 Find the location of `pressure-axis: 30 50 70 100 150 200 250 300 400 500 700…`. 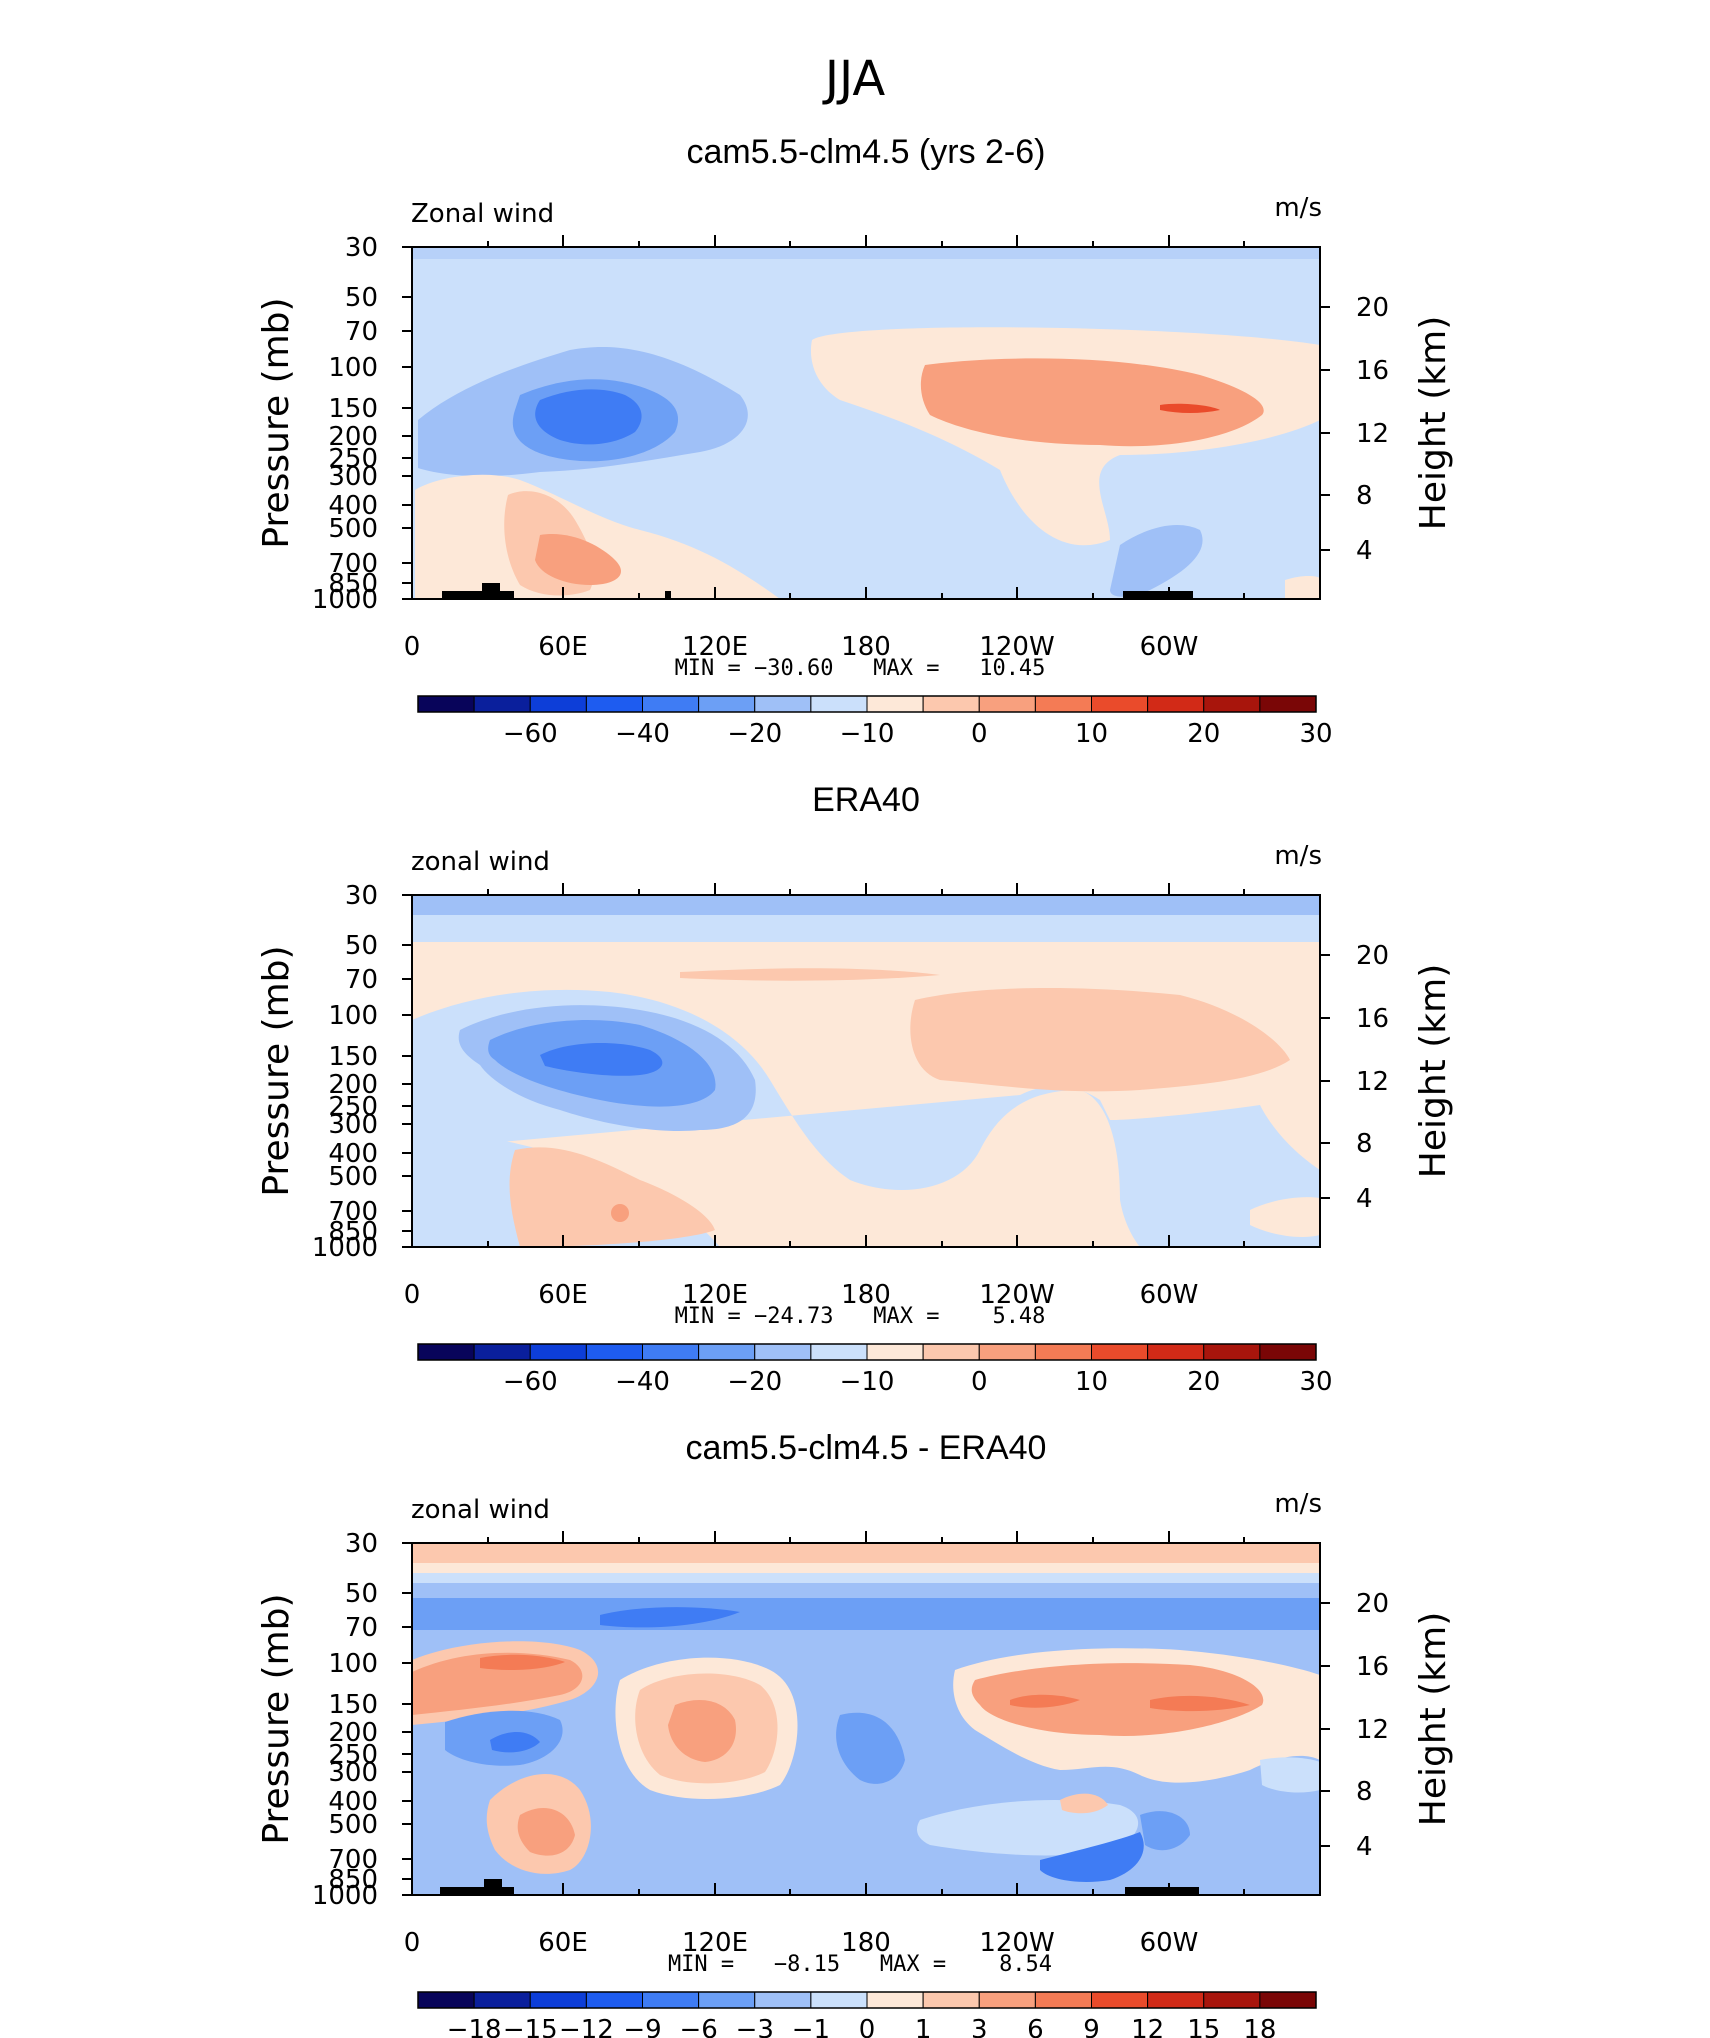

pressure-axis: 30 50 70 100 150 200 250 300 400 500 700… is located at coordinates (362, 1720).